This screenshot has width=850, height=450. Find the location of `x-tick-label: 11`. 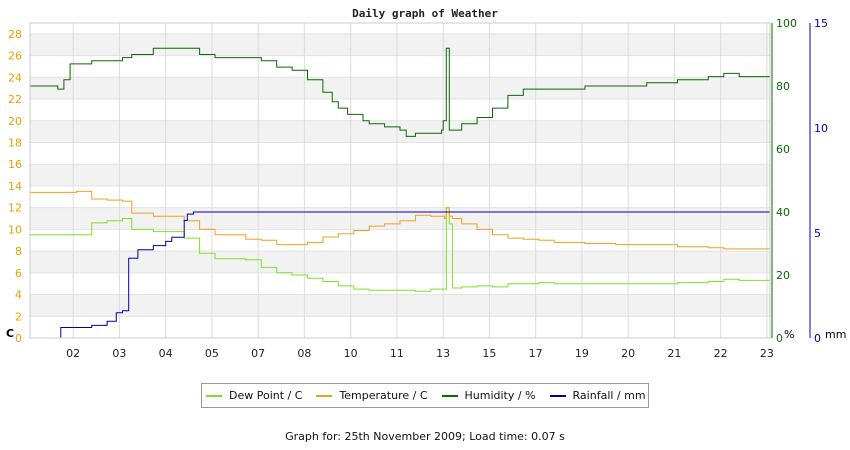

x-tick-label: 11 is located at coordinates (397, 353).